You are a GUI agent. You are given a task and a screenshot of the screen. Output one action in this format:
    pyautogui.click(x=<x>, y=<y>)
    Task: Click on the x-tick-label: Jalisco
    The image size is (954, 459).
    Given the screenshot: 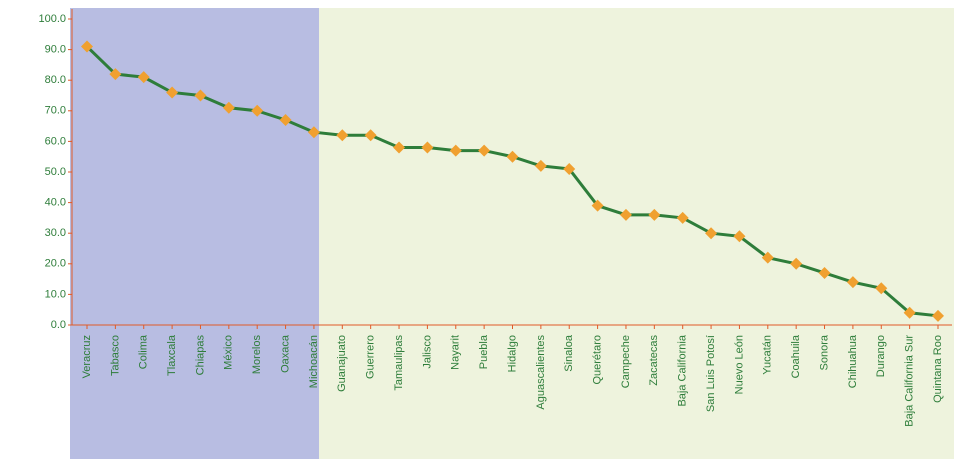 What is the action you would take?
    pyautogui.click(x=427, y=352)
    